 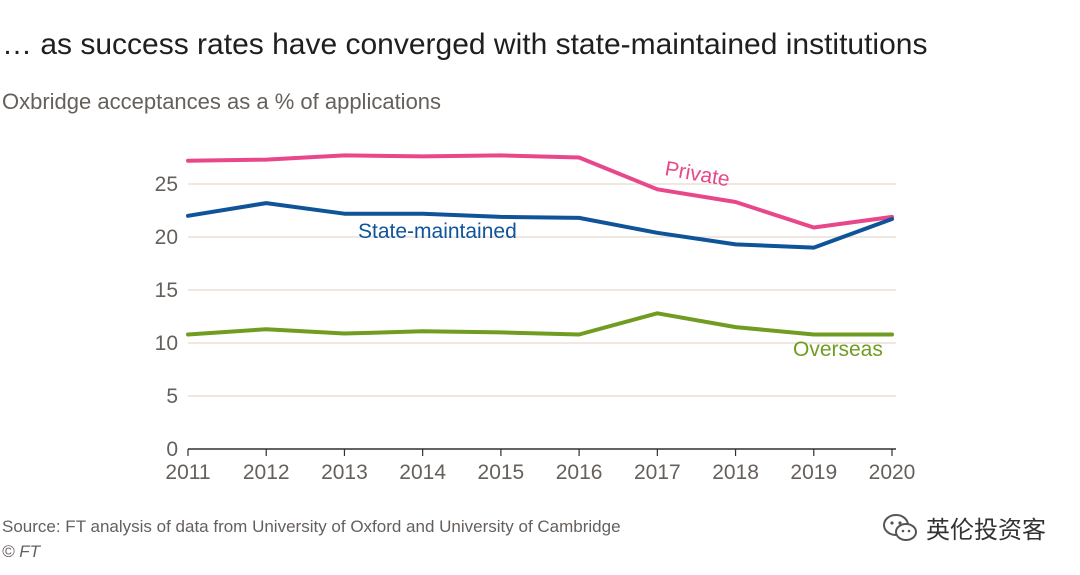 I want to click on series-line-overseas, so click(x=540, y=324).